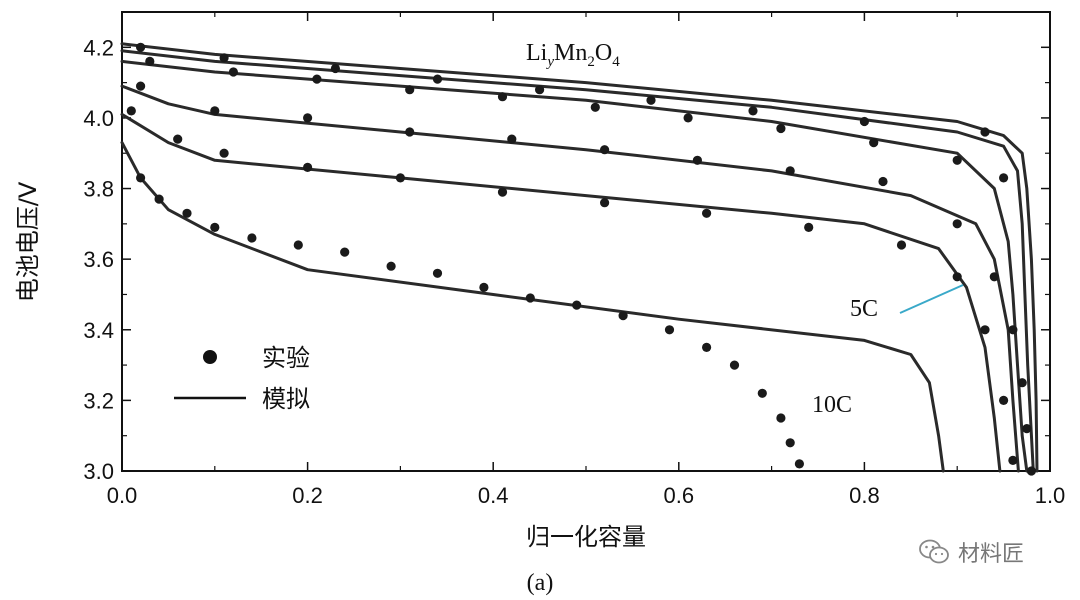 The width and height of the screenshot is (1080, 600). I want to click on x-tick-label: 1.0, so click(1050, 495).